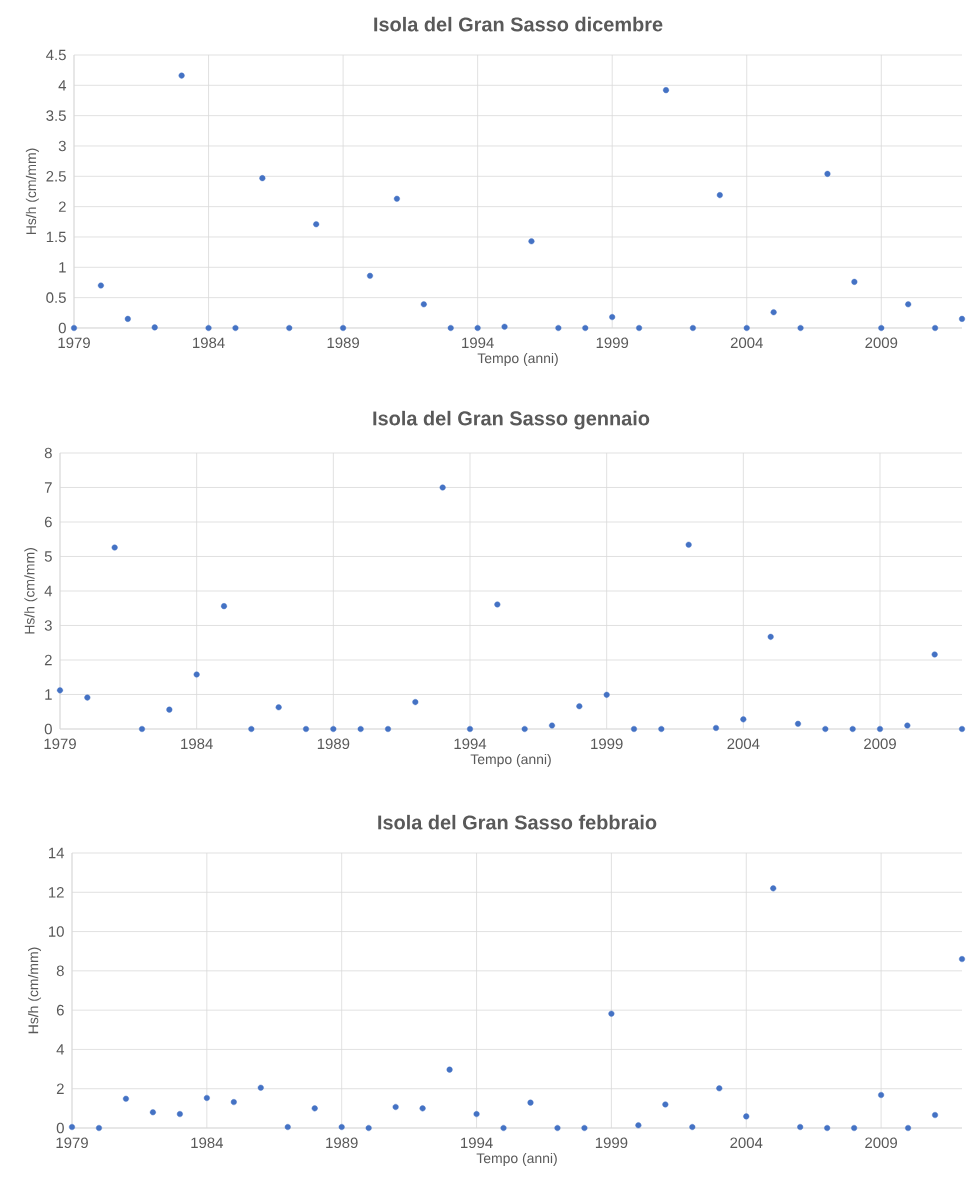 This screenshot has height=1193, width=977. Describe the element at coordinates (56, 297) in the screenshot. I see `y-tick-label: 0.5` at that location.